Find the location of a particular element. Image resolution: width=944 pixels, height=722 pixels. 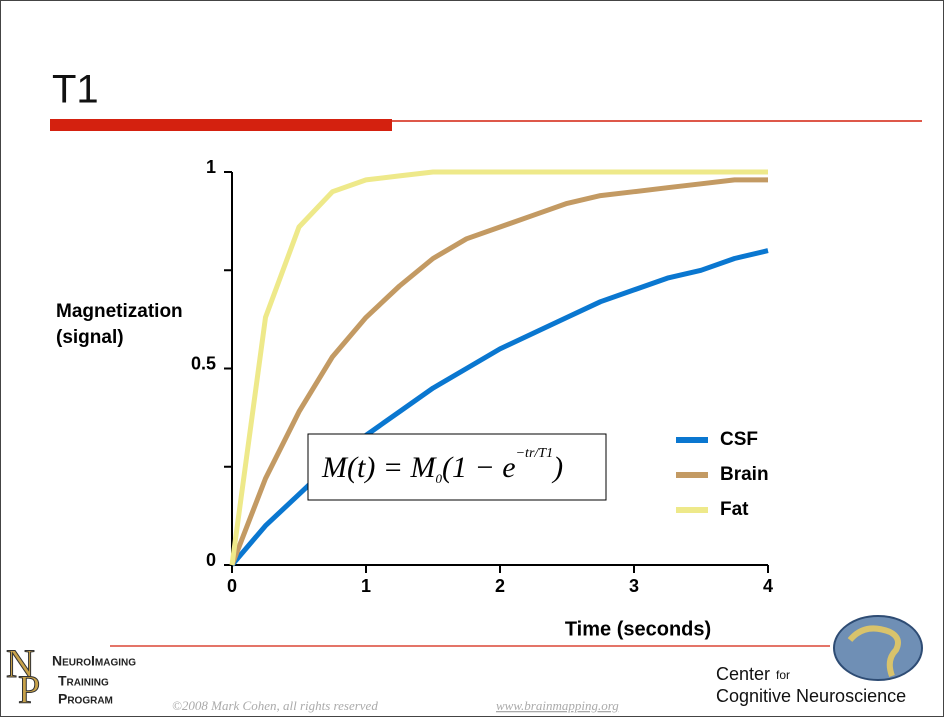

x-tick-label: 2 is located at coordinates (500, 586).